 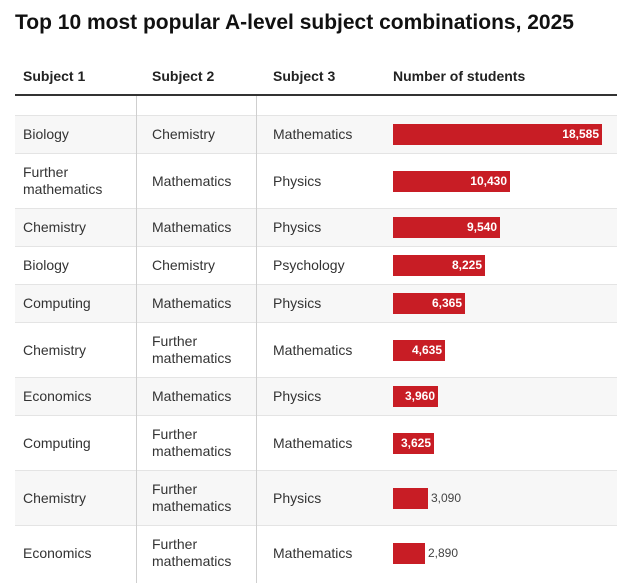 What do you see at coordinates (183, 76) in the screenshot?
I see `header-subject-2: Subject 2` at bounding box center [183, 76].